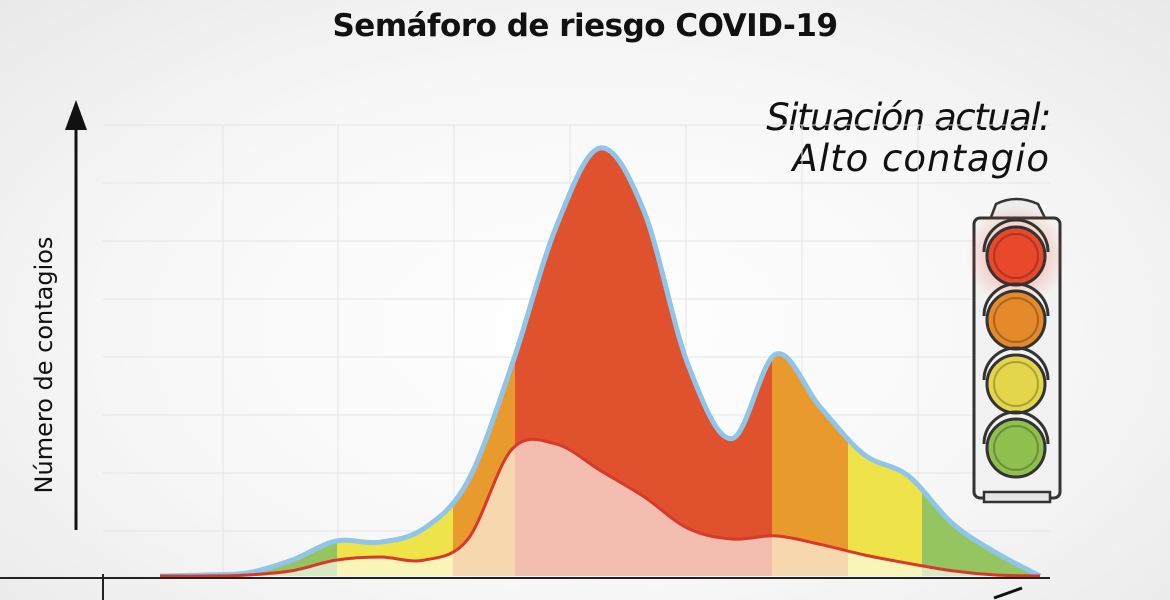  I want to click on green-light-icon, so click(1016, 444).